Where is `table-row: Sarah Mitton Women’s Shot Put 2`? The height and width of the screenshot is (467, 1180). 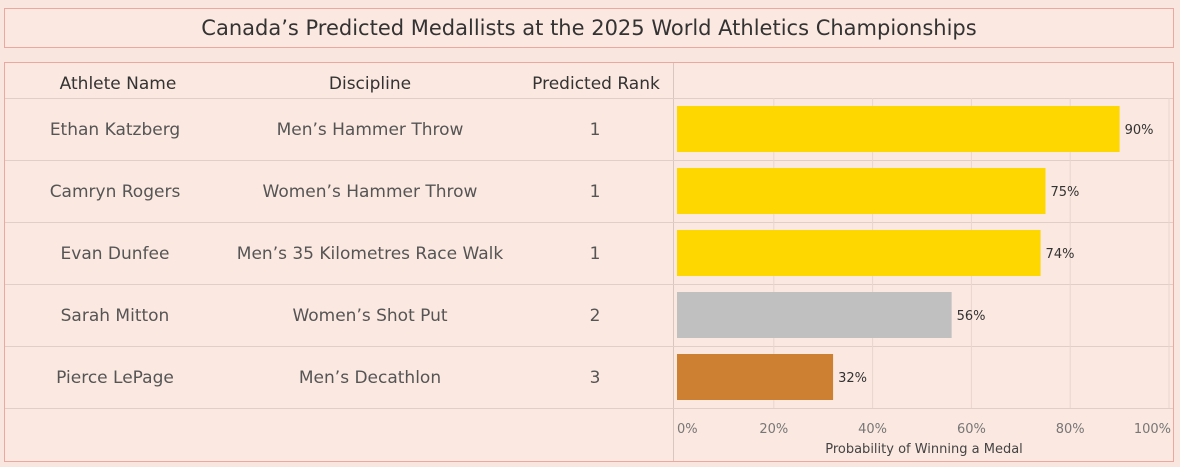
table-row: Sarah Mitton Women’s Shot Put 2 is located at coordinates (339, 315).